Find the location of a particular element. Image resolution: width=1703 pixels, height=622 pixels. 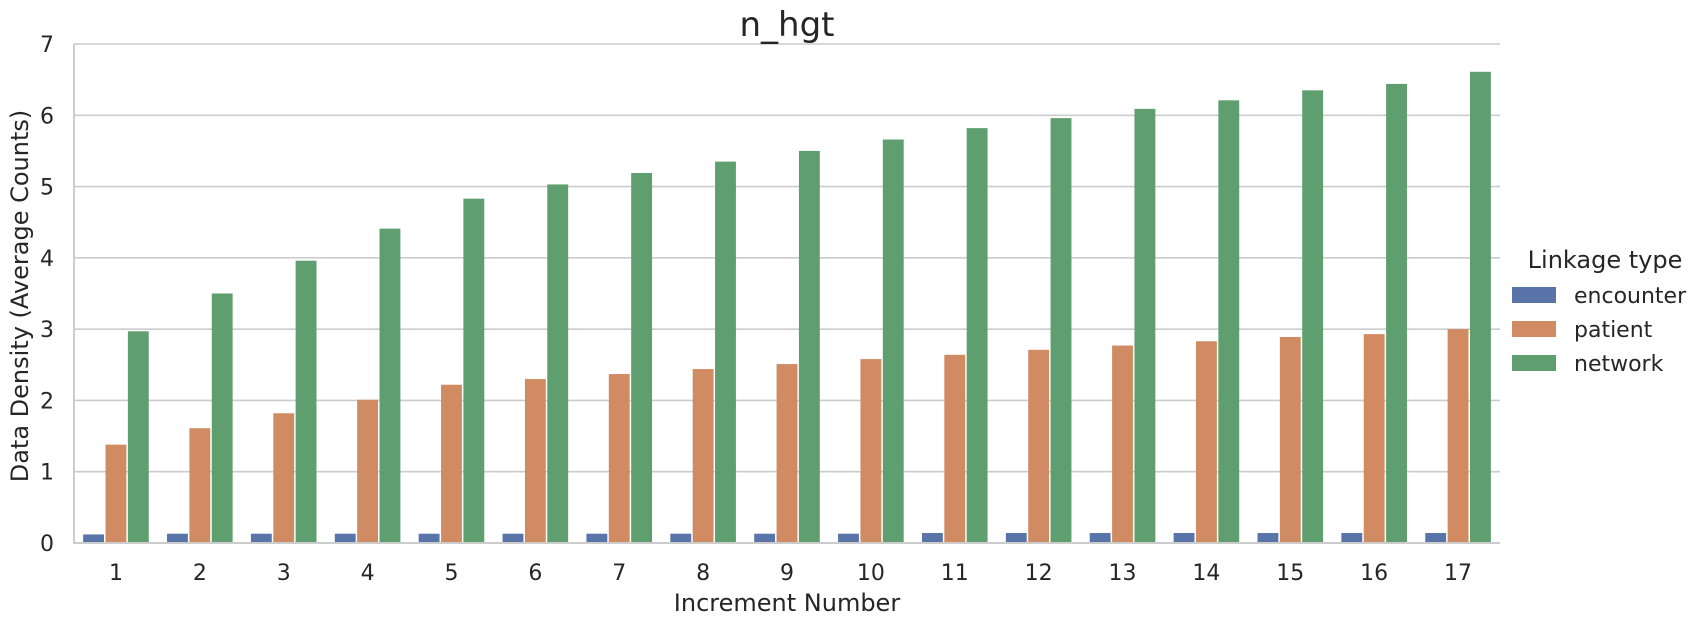

x-tick-label: 2 is located at coordinates (200, 573).